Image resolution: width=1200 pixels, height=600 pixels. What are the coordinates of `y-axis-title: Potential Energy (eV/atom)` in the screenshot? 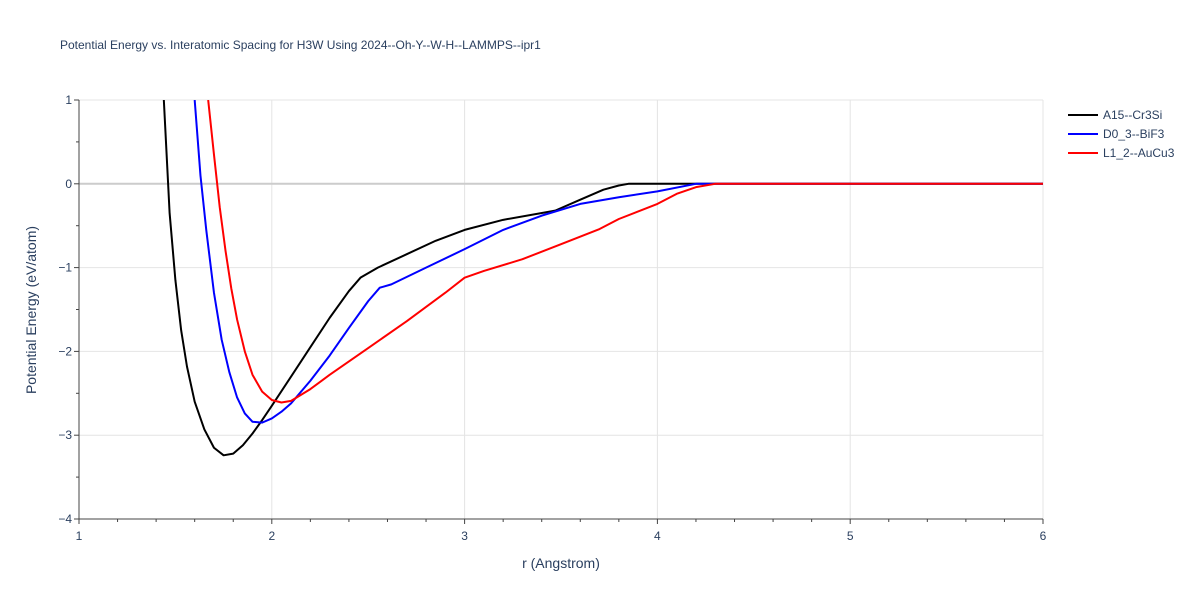 It's located at (31, 310).